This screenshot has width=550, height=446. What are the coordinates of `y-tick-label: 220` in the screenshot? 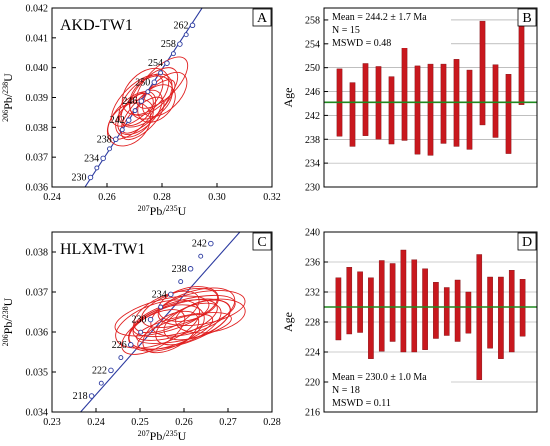 It's located at (312, 383).